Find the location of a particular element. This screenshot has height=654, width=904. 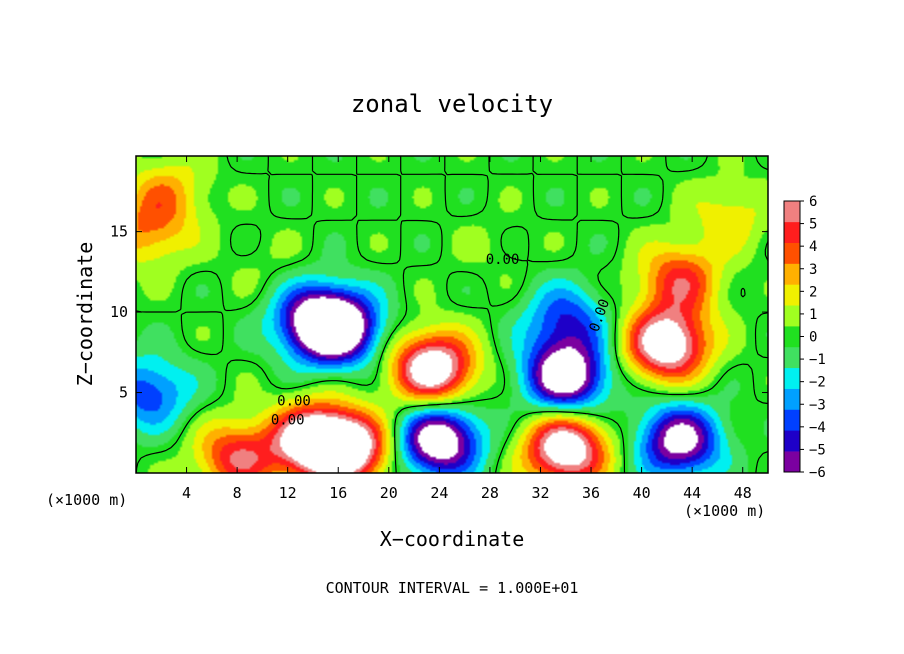

colorbar-tick-label: 4 is located at coordinates (813, 247).